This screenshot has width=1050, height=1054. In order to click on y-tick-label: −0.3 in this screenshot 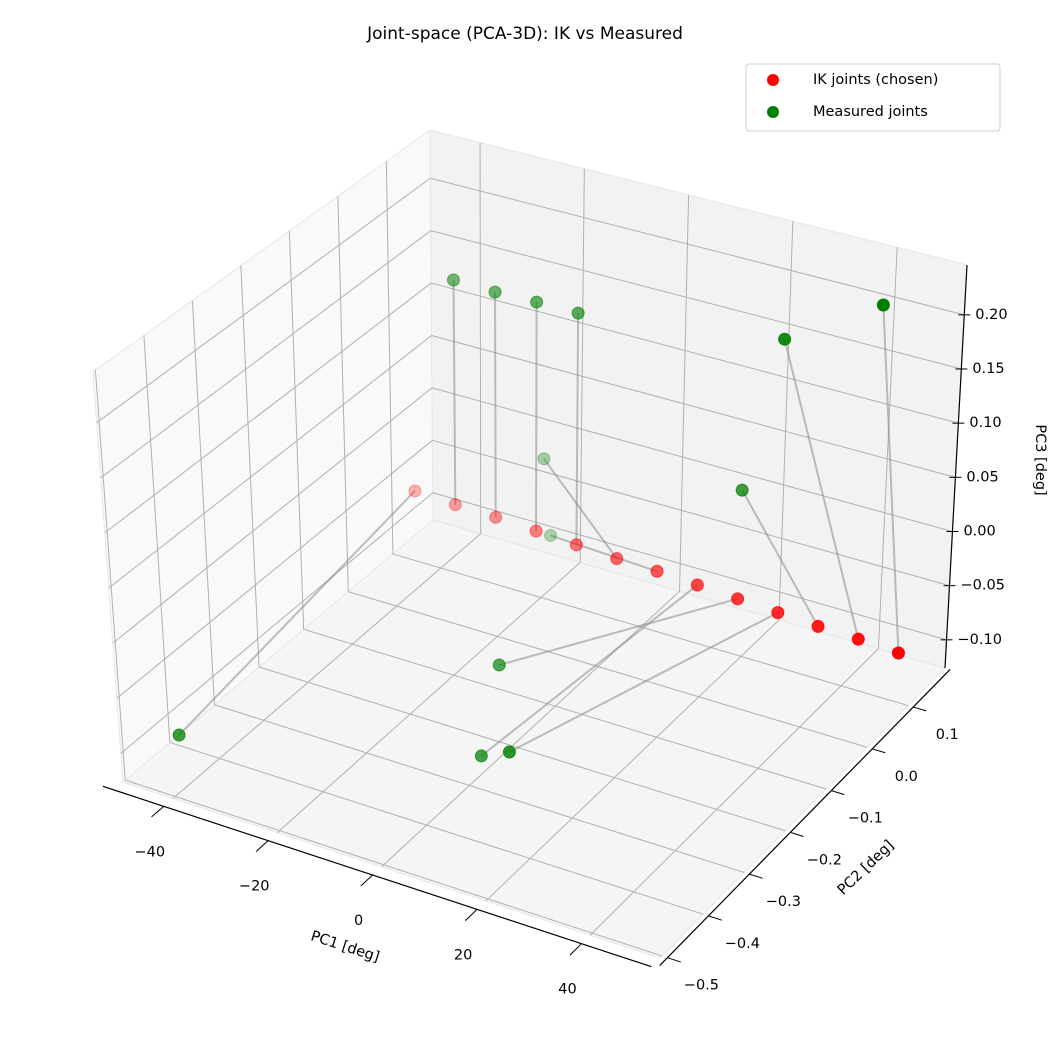, I will do `click(783, 902)`.